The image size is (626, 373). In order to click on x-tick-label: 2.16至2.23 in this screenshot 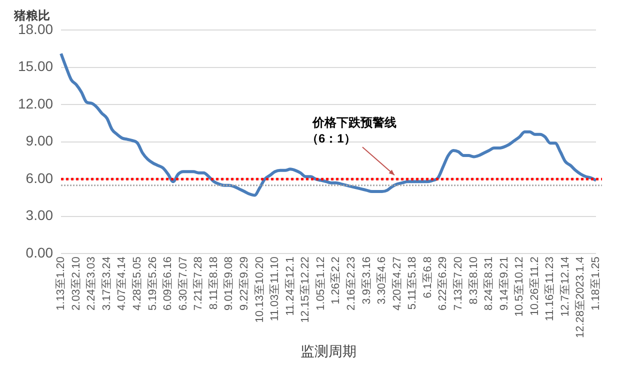, I will do `click(351, 283)`.